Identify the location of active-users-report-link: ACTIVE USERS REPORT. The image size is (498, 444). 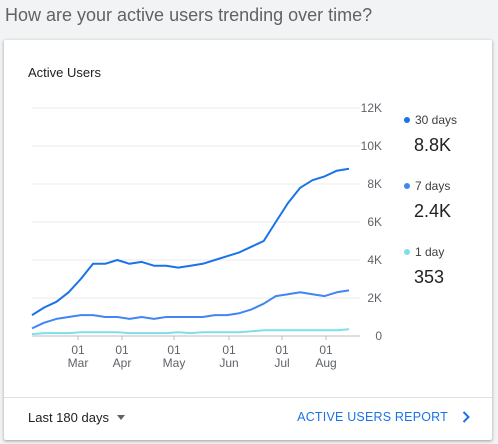
(383, 417).